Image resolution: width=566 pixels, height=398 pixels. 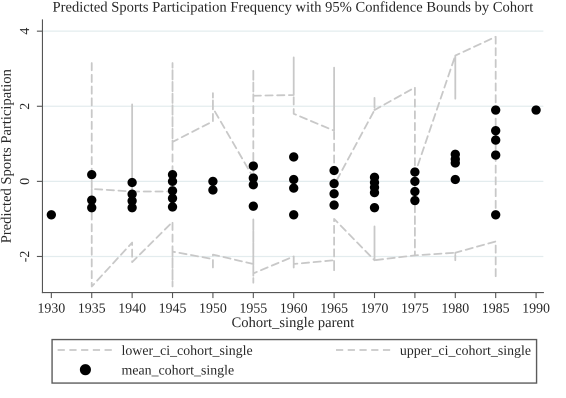 I want to click on x-tick-label: 1970, so click(x=375, y=308).